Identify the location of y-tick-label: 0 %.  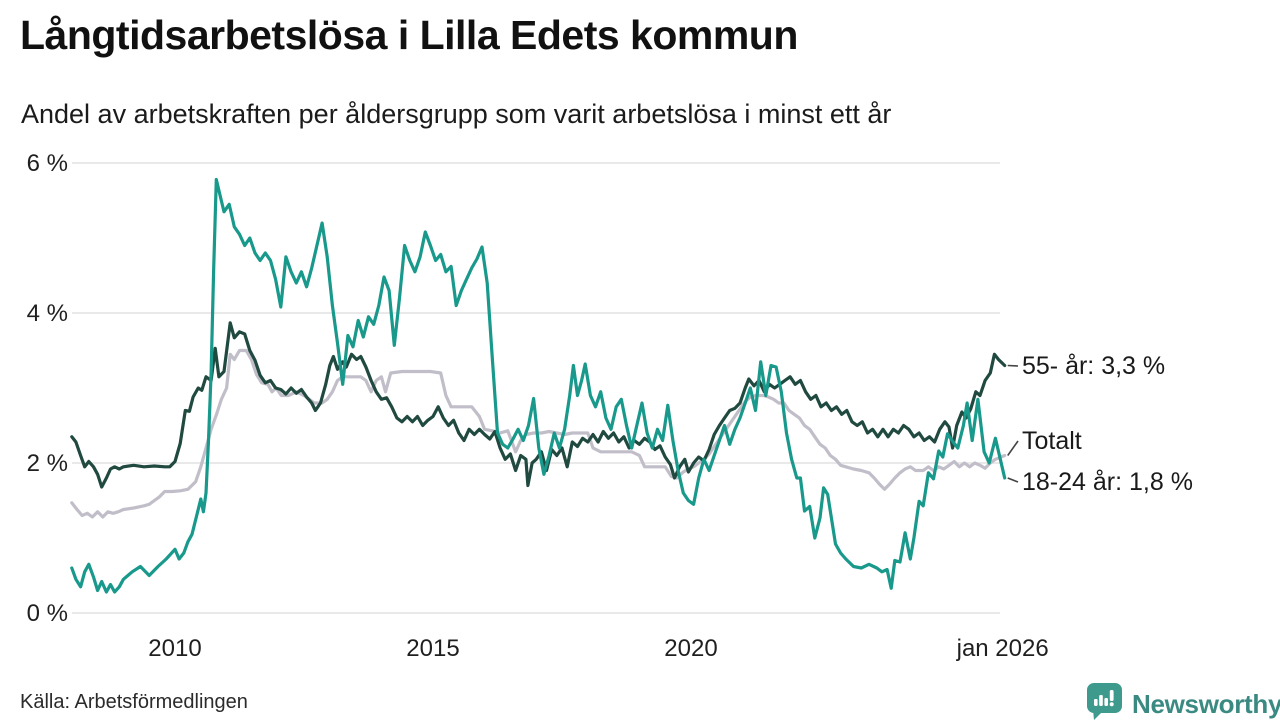
(47, 613).